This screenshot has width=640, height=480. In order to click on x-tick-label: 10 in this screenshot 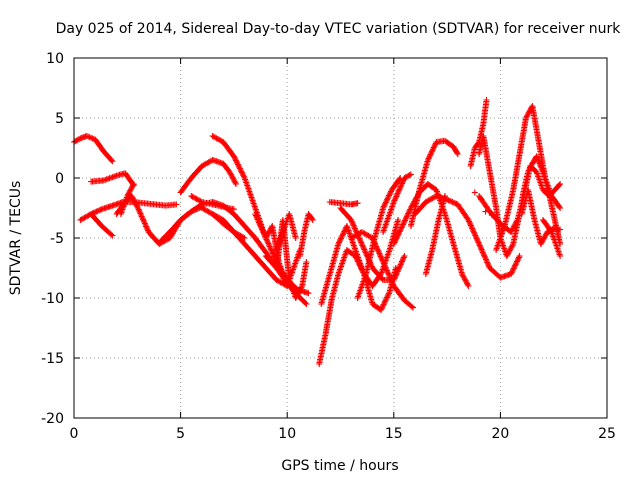, I will do `click(287, 434)`.